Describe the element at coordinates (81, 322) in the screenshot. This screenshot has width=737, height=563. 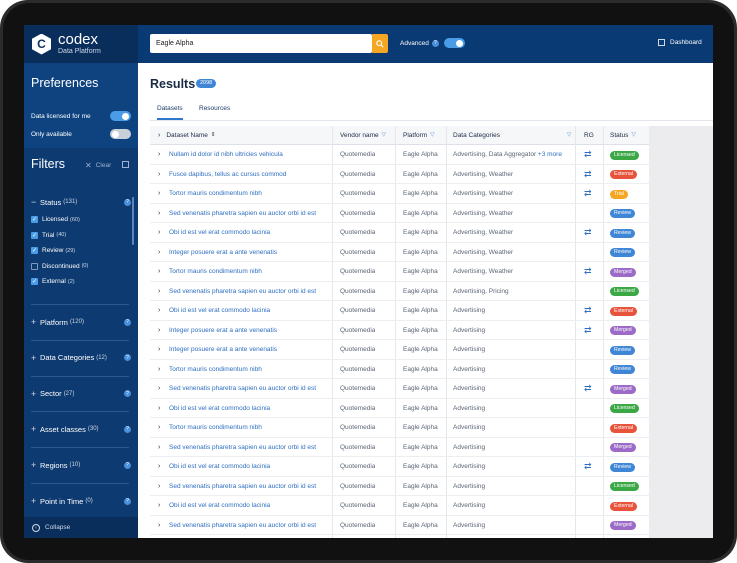
I see `filter-section: + Platform (120)?` at that location.